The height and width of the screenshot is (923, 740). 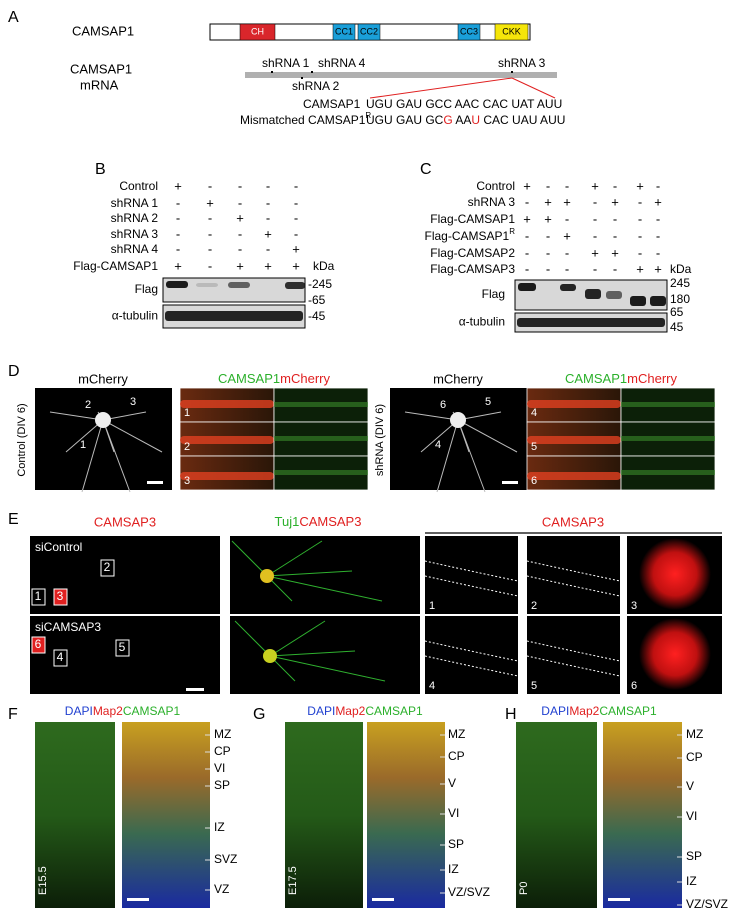 What do you see at coordinates (259, 714) in the screenshot?
I see `panel-label: G` at bounding box center [259, 714].